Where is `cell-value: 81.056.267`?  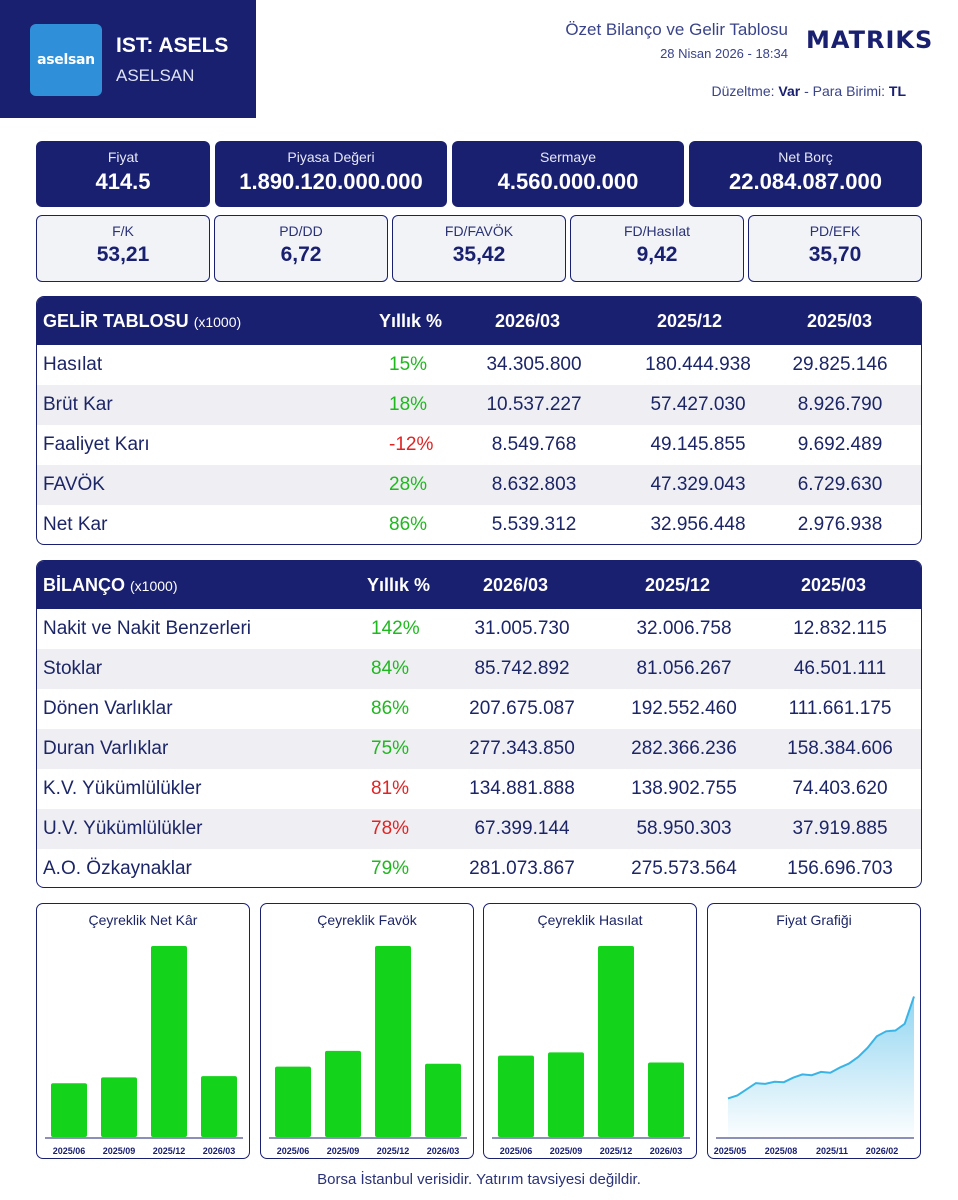
cell-value: 81.056.267 is located at coordinates (684, 668).